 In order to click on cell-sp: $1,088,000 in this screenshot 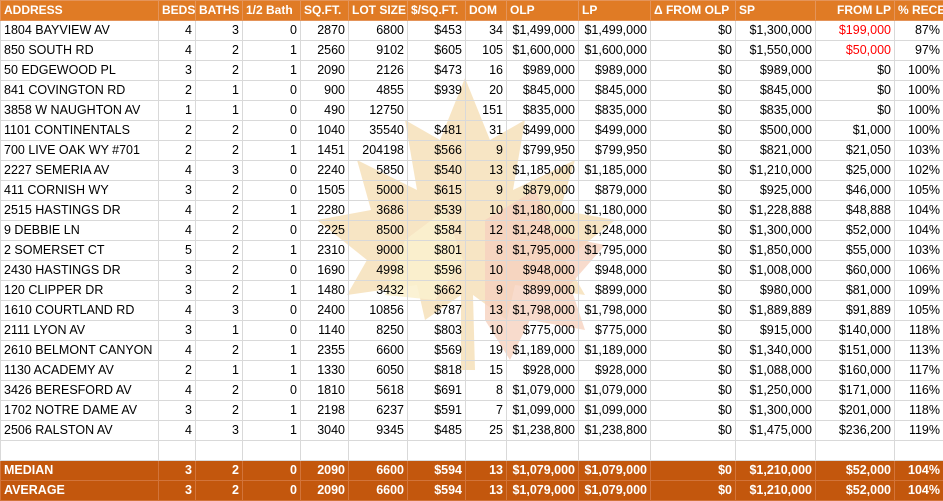, I will do `click(775, 370)`.